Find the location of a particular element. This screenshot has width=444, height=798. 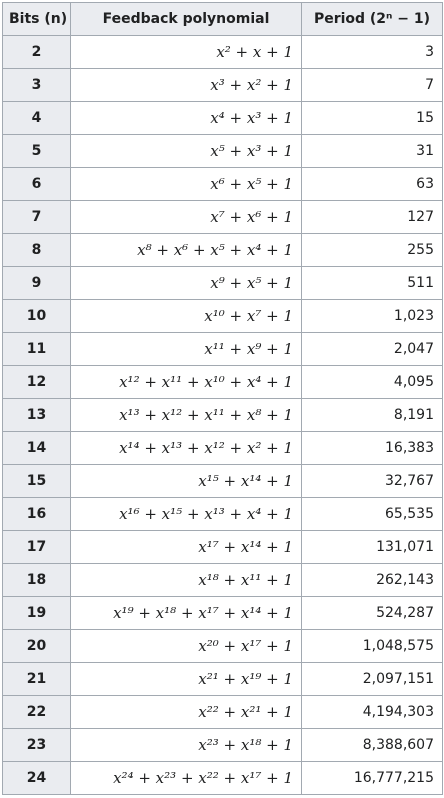

feedback-polynomial-cell: x⁶ + x⁵ + 1 is located at coordinates (186, 184).